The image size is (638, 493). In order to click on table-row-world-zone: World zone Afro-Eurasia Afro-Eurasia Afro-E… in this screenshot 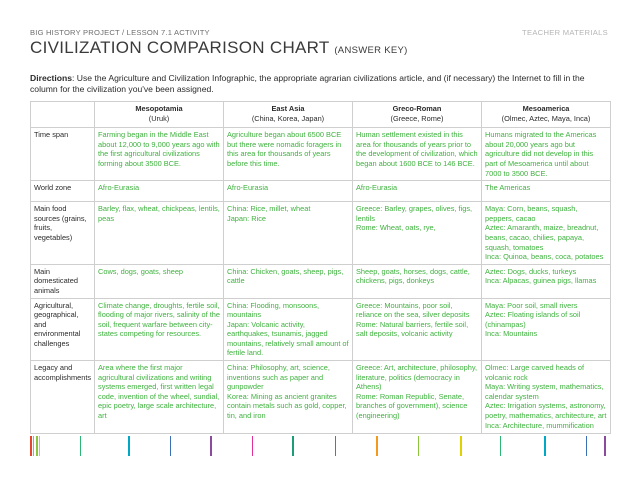, I will do `click(320, 191)`.